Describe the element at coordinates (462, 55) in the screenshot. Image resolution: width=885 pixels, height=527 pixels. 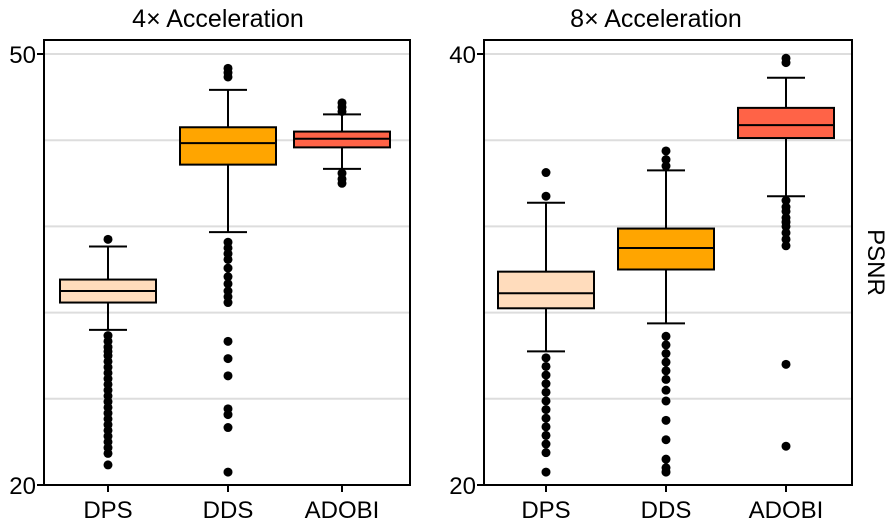
I see `y-tick-label: 40` at that location.